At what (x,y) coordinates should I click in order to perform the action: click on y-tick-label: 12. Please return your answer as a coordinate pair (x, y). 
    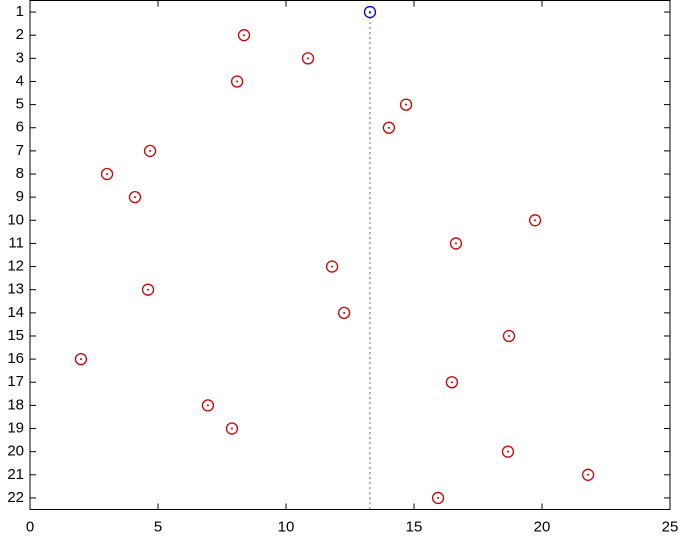
    Looking at the image, I should click on (15, 266).